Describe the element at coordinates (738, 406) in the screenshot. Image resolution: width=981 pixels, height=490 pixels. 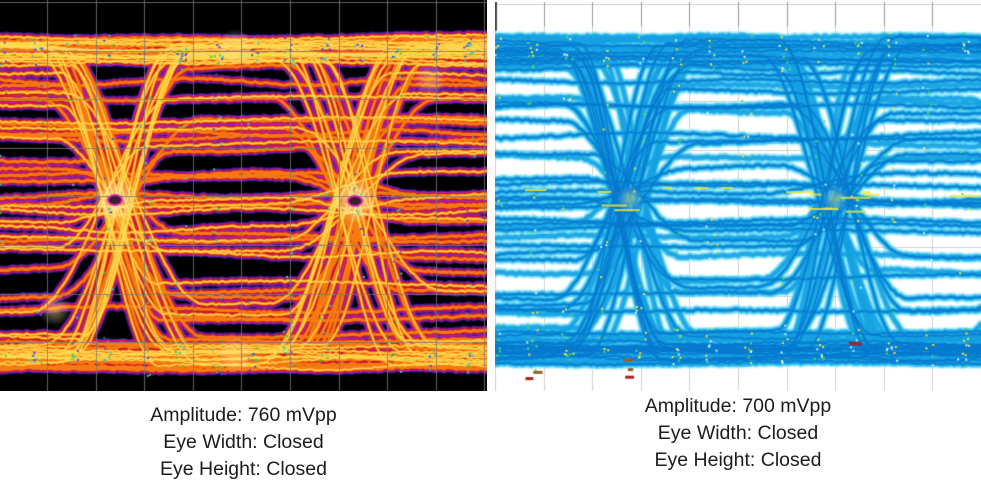
I see `right-amplitude-text: Amplitude: 700 mVpp` at that location.